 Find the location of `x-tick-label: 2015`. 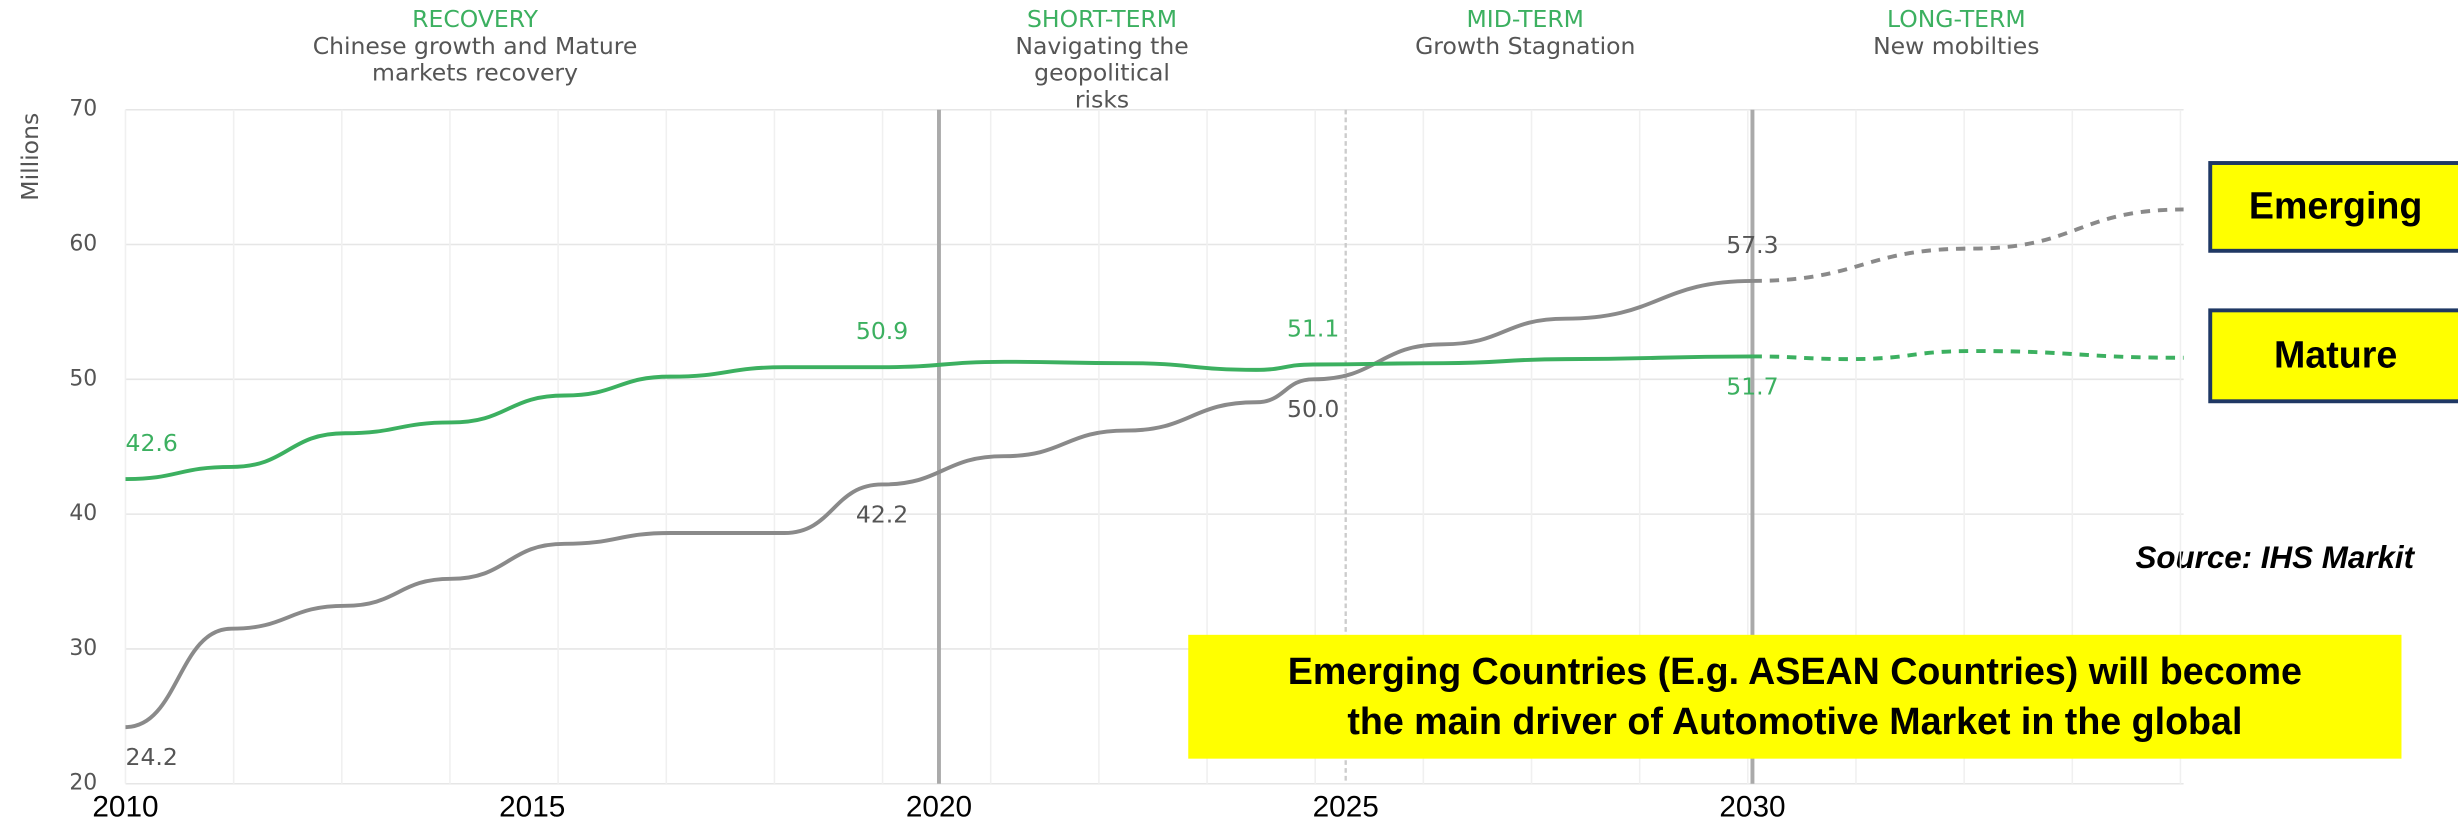

x-tick-label: 2015 is located at coordinates (532, 807).